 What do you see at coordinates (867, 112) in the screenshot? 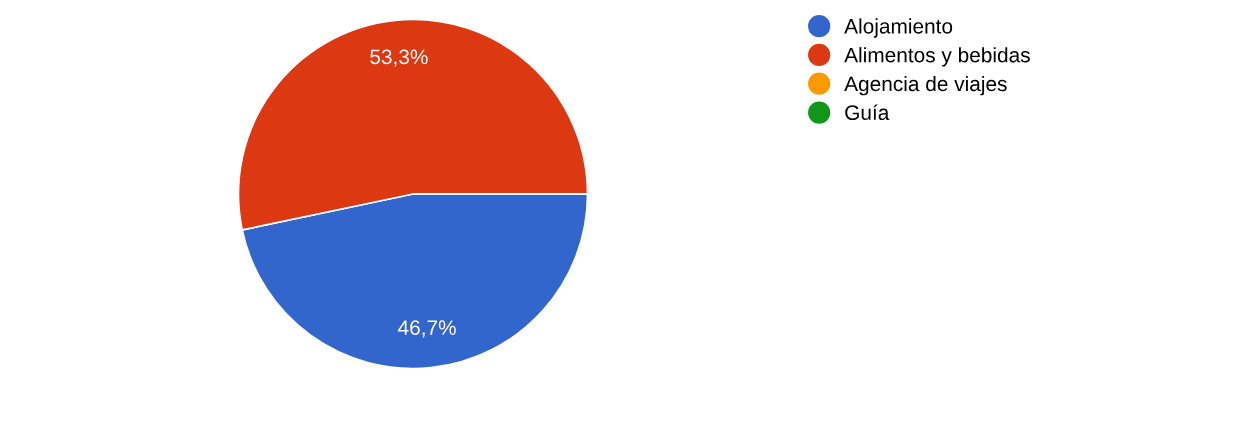
I see `legend-label: Guía` at bounding box center [867, 112].